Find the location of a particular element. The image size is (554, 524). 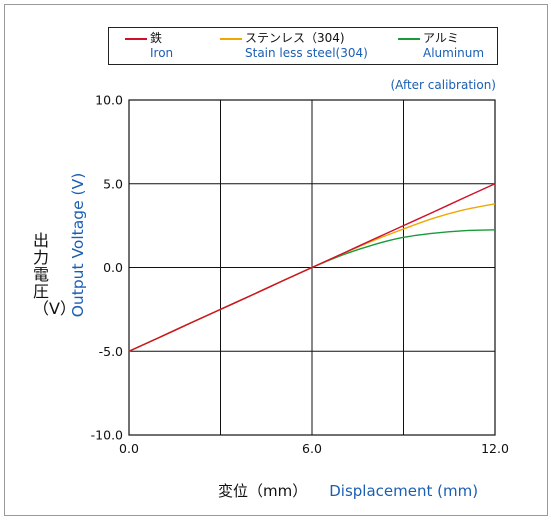

x-axis-label: 変位（mm） Displacement (mm) is located at coordinates (348, 490).